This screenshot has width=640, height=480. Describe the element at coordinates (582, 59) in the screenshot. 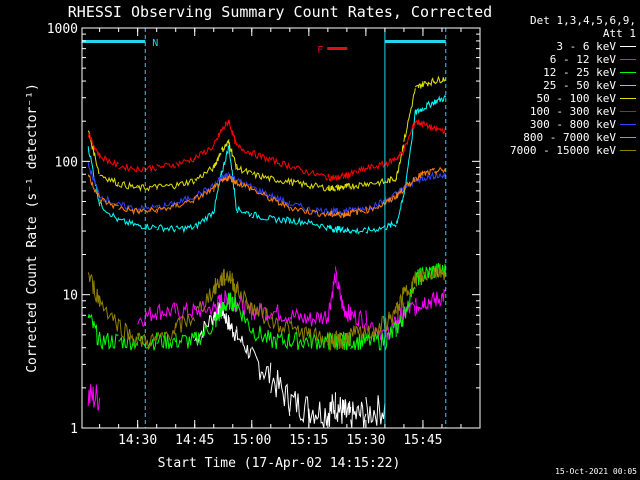

I see `legend-label: 6 - 12 keV` at that location.